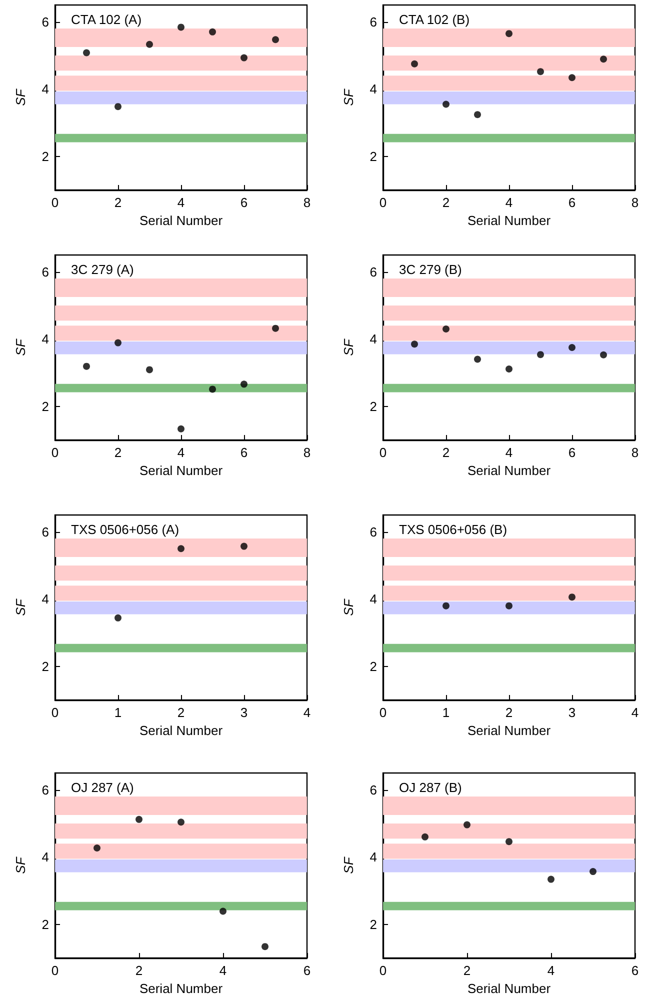 This screenshot has height=999, width=649. What do you see at coordinates (102, 787) in the screenshot?
I see `text: OJ 287 (A)` at bounding box center [102, 787].